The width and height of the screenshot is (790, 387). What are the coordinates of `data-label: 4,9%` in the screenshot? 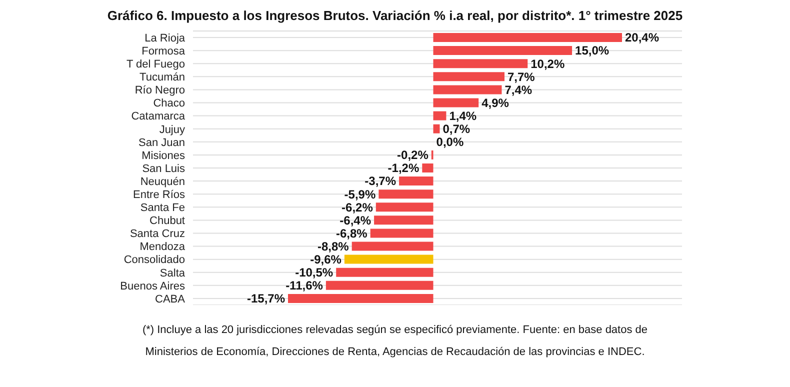 It's located at (496, 103).